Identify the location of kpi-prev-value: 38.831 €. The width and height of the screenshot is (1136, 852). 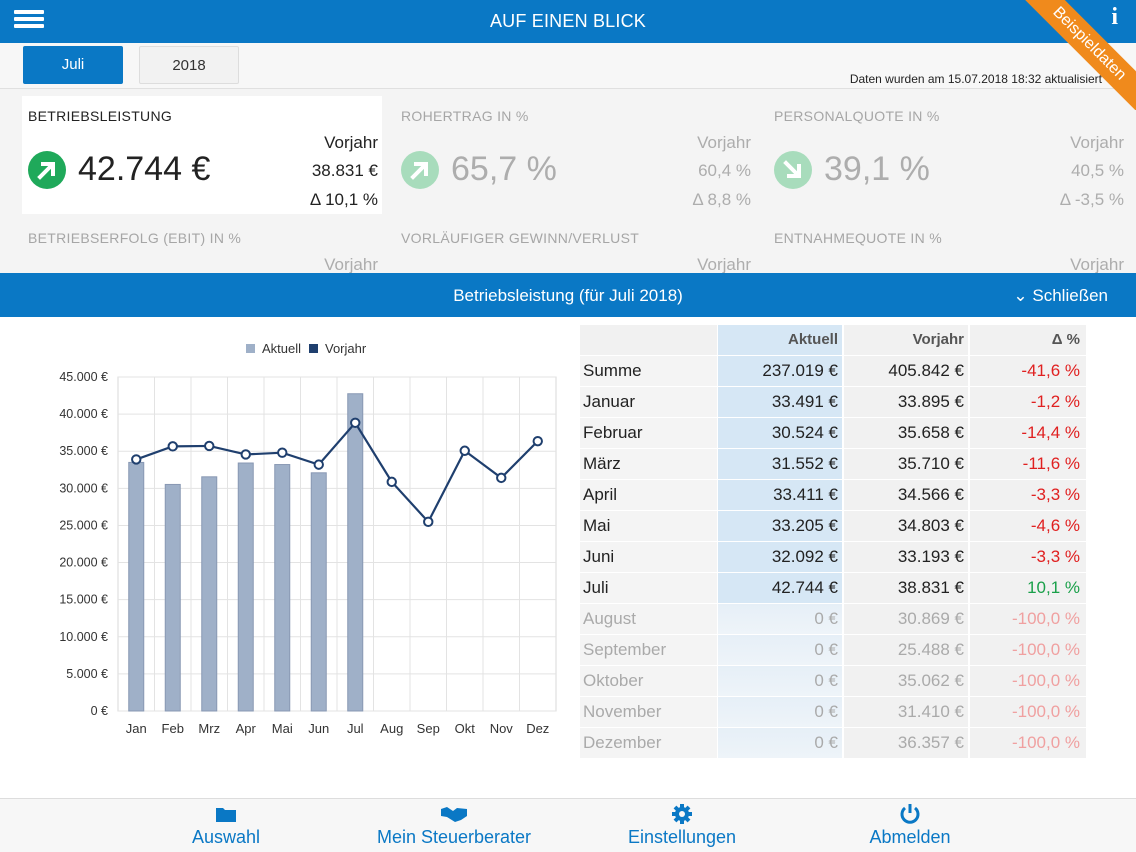
(344, 170).